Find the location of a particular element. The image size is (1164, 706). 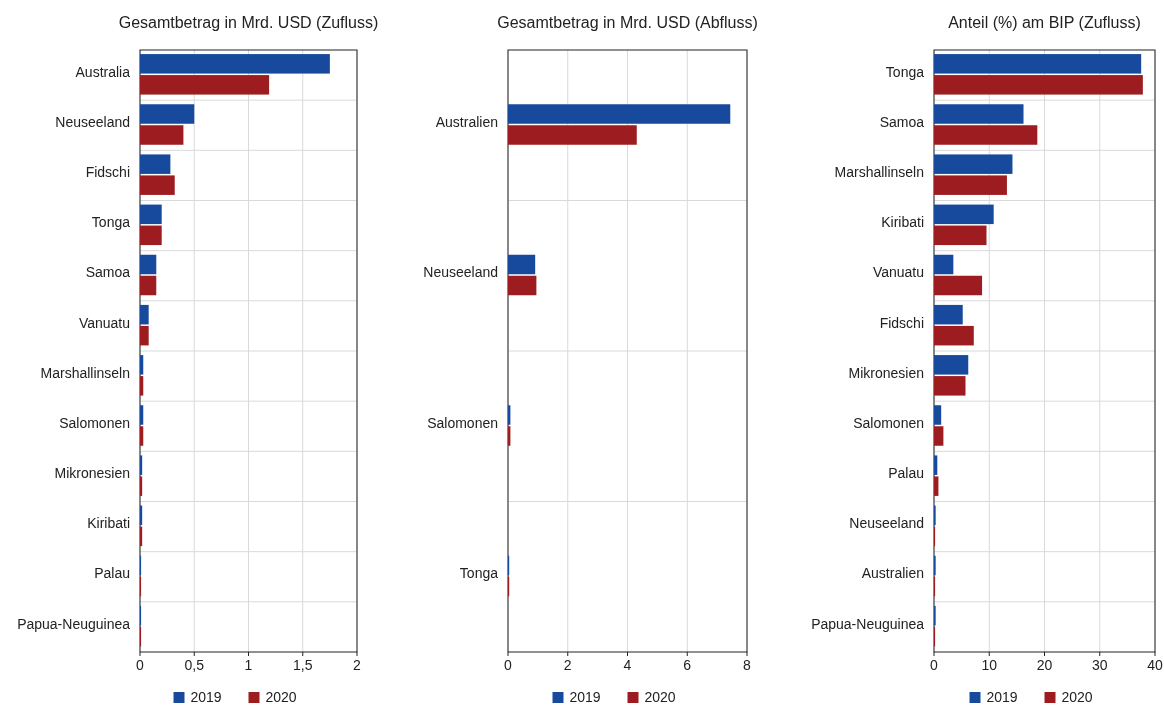

x-tick-label: 4 is located at coordinates (627, 665).